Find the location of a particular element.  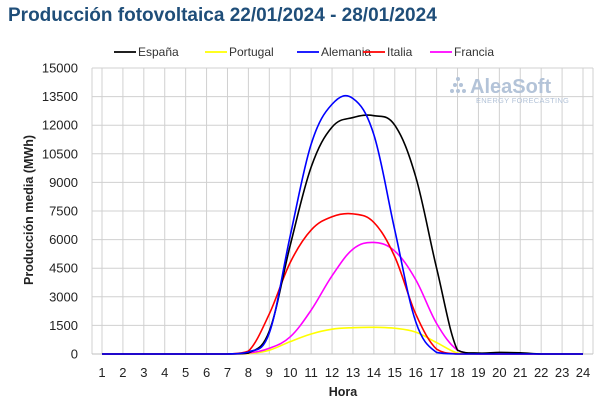

x-axis-label: Hora is located at coordinates (344, 392).